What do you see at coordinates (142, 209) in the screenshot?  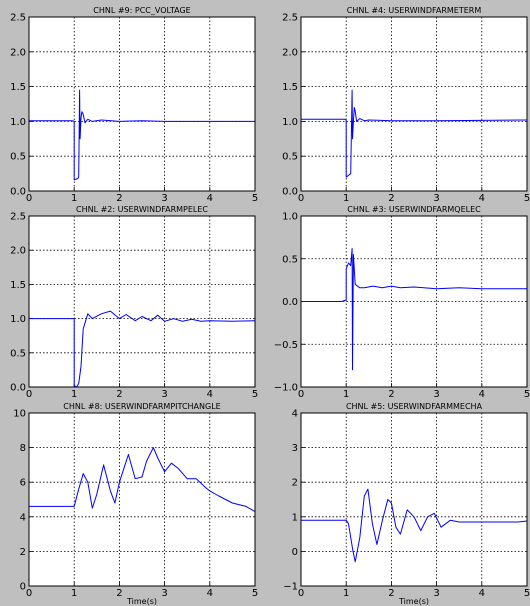 I see `chart-title: CHNL #2: USERWINDFARMPELEC` at bounding box center [142, 209].